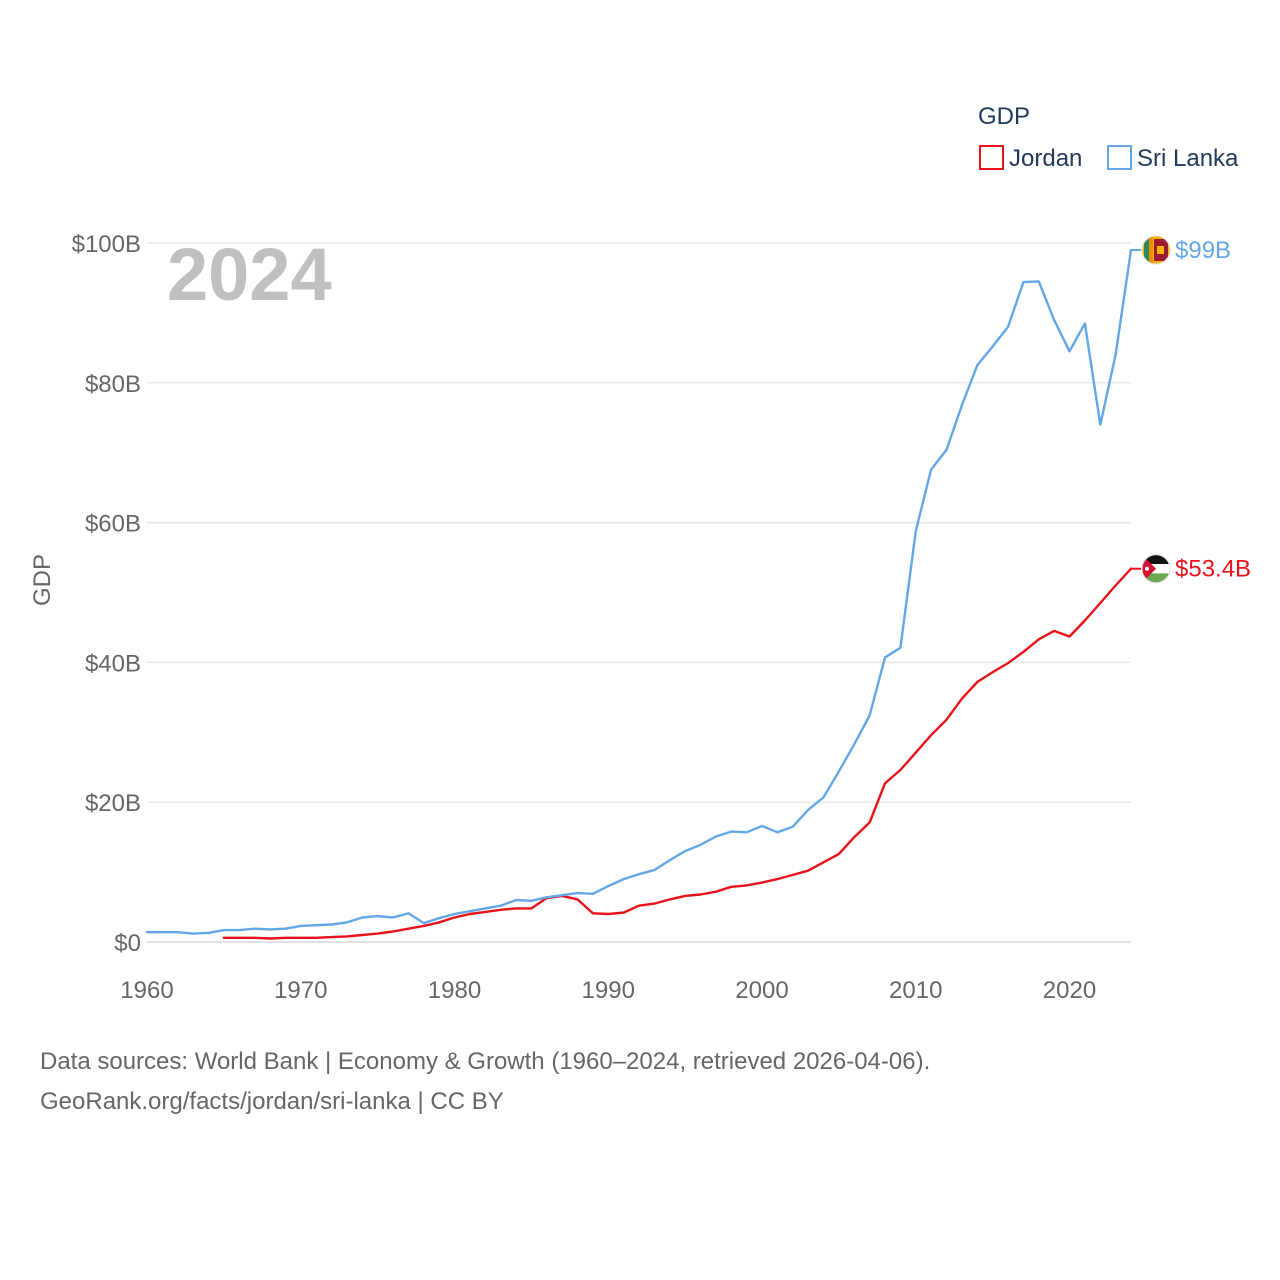 This screenshot has width=1280, height=1280. Describe the element at coordinates (127, 943) in the screenshot. I see `y-tick-label: $0` at that location.